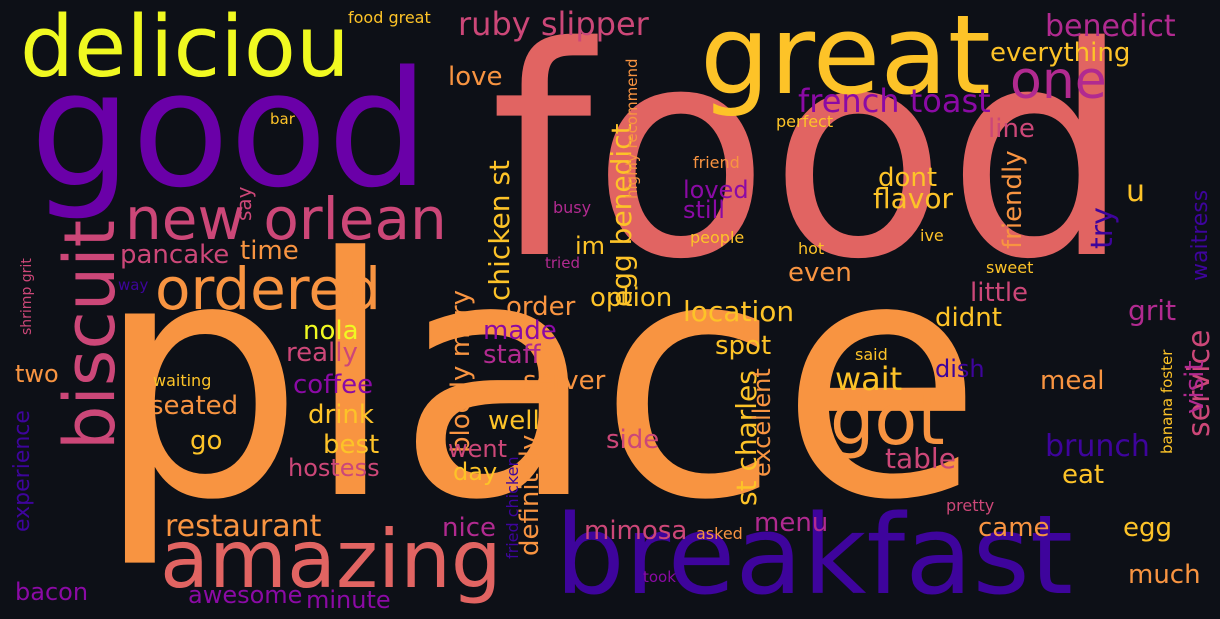 This screenshot has height=619, width=1220. What do you see at coordinates (475, 77) in the screenshot?
I see `word-love: love` at bounding box center [475, 77].